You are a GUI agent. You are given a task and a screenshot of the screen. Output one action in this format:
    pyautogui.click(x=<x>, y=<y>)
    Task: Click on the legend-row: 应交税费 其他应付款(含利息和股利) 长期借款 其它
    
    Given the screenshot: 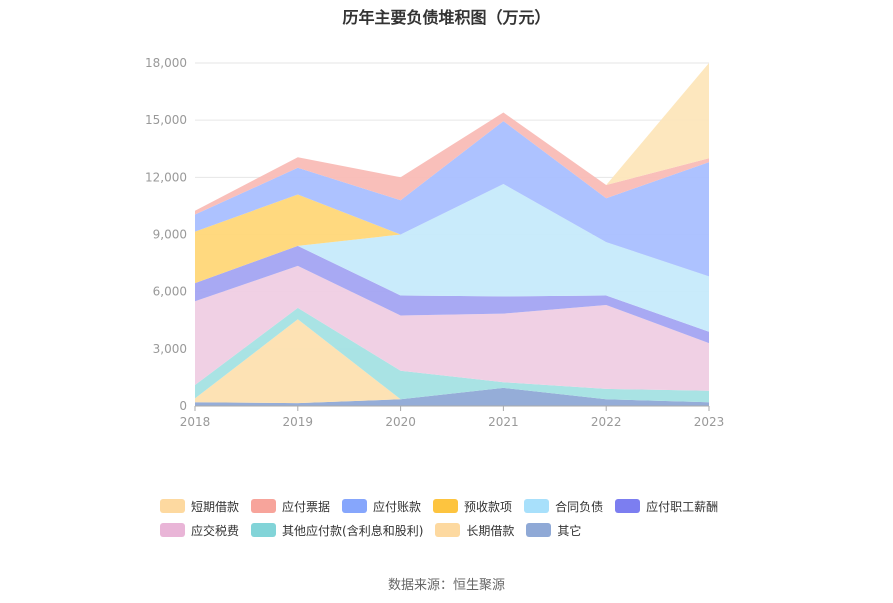 What is the action you would take?
    pyautogui.click(x=460, y=530)
    